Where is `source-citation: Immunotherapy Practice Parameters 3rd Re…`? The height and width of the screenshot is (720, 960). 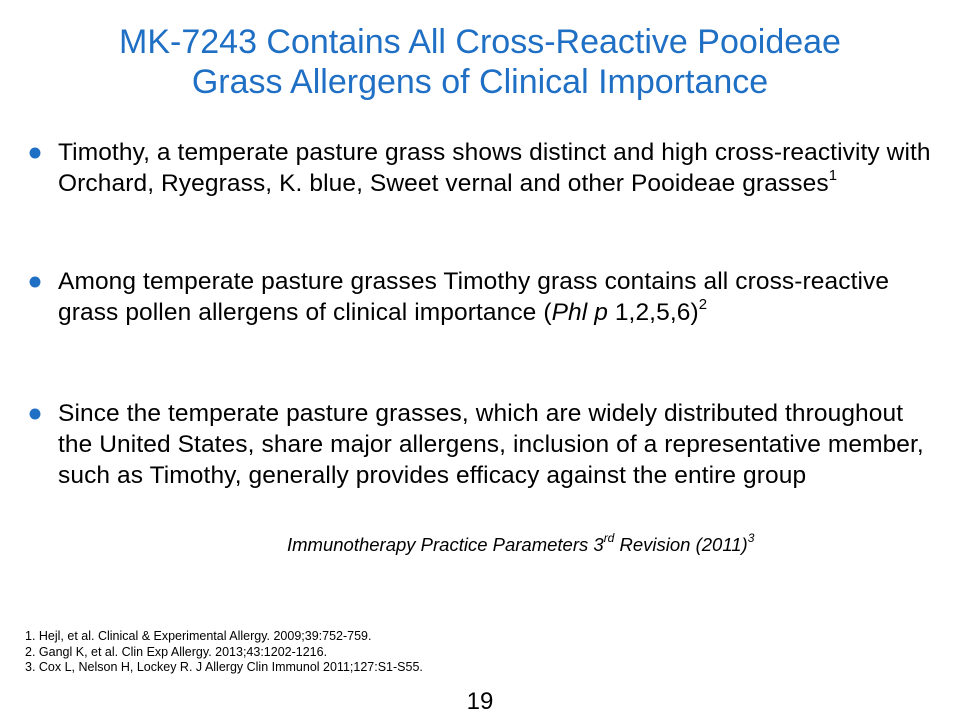
source-citation: Immunotherapy Practice Parameters 3rd Re… is located at coordinates (521, 543).